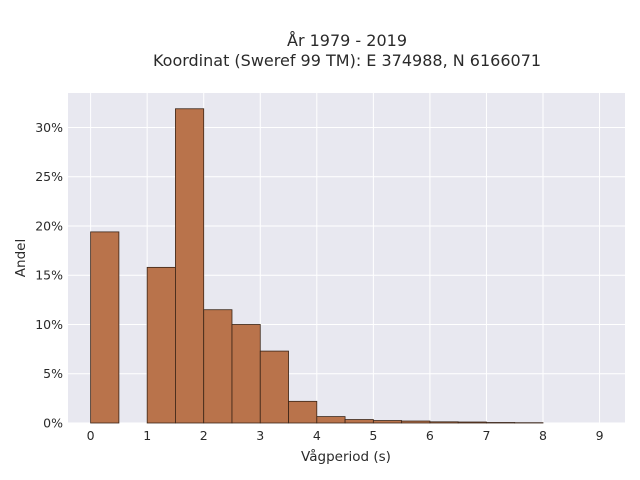 The image size is (640, 480). What do you see at coordinates (260, 435) in the screenshot?
I see `x-tick-label-3: 3` at bounding box center [260, 435].